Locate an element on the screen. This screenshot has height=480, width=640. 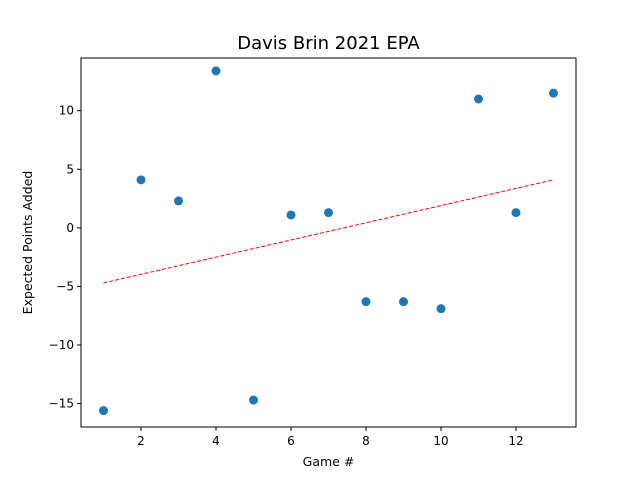
x-tick-label: 2 is located at coordinates (141, 441).